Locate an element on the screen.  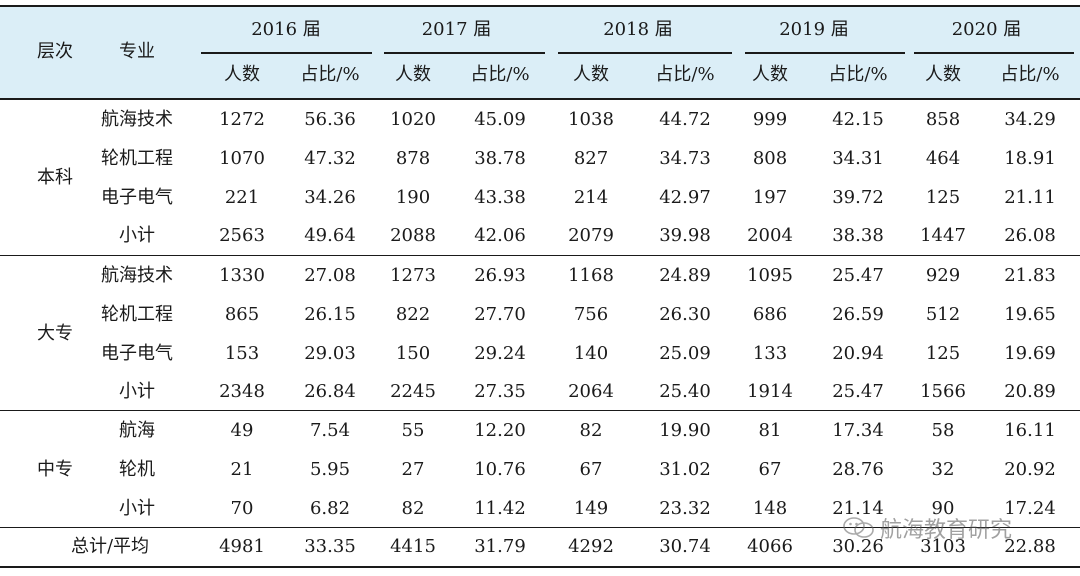
table-cell: 153 is located at coordinates (242, 353).